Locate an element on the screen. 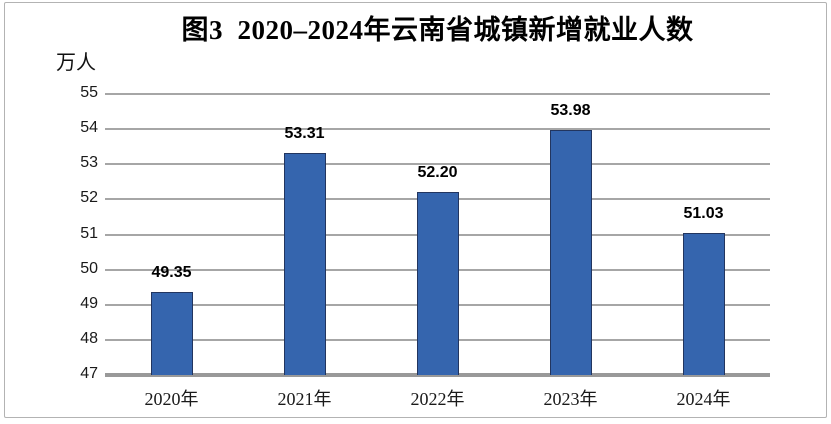 The width and height of the screenshot is (831, 424). y-tick-label: 51 is located at coordinates (89, 233).